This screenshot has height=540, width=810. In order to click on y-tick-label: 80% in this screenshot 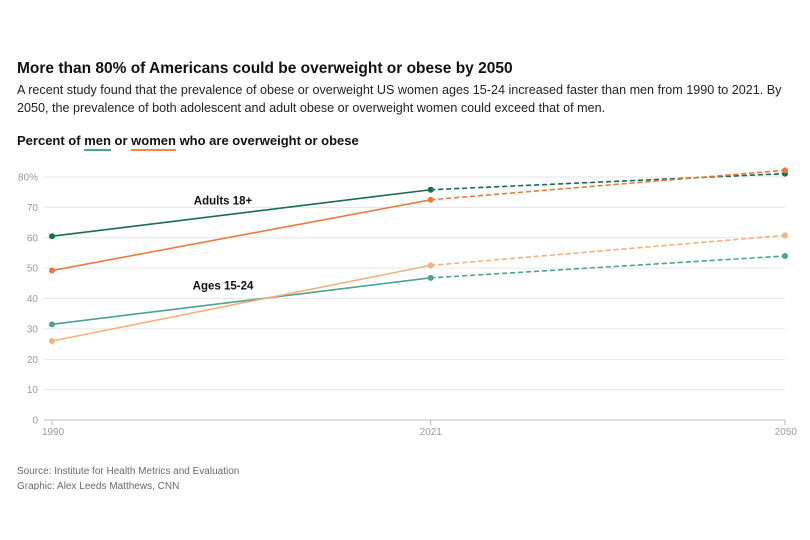, I will do `click(28, 178)`.